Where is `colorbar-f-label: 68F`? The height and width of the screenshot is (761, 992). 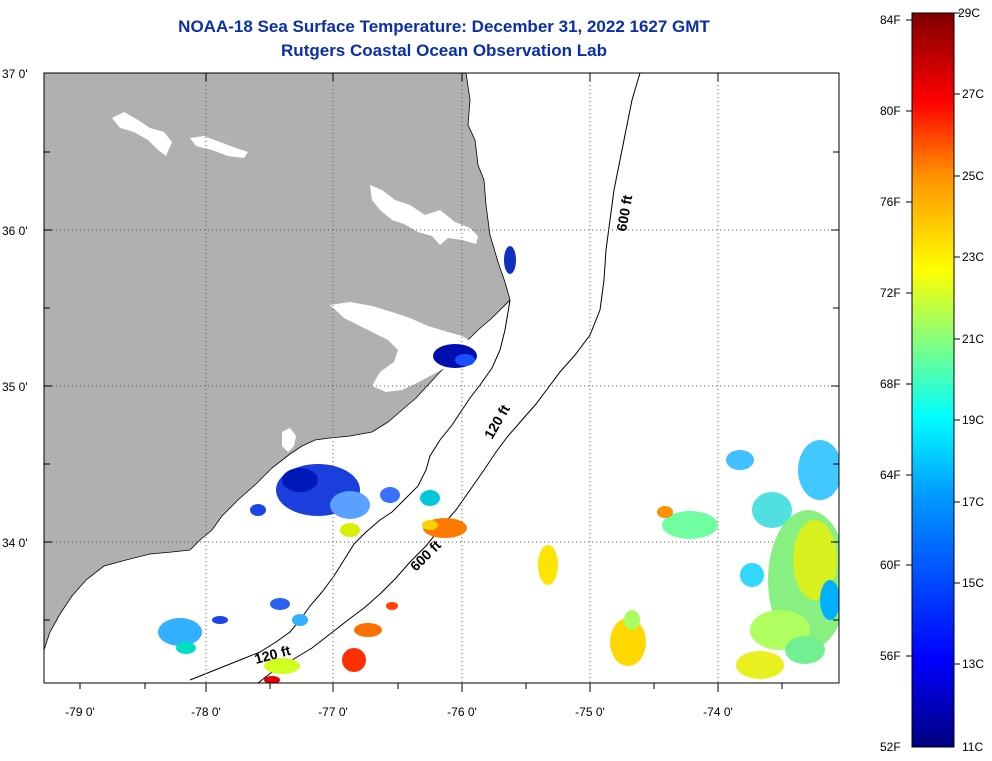
colorbar-f-label: 68F is located at coordinates (890, 384).